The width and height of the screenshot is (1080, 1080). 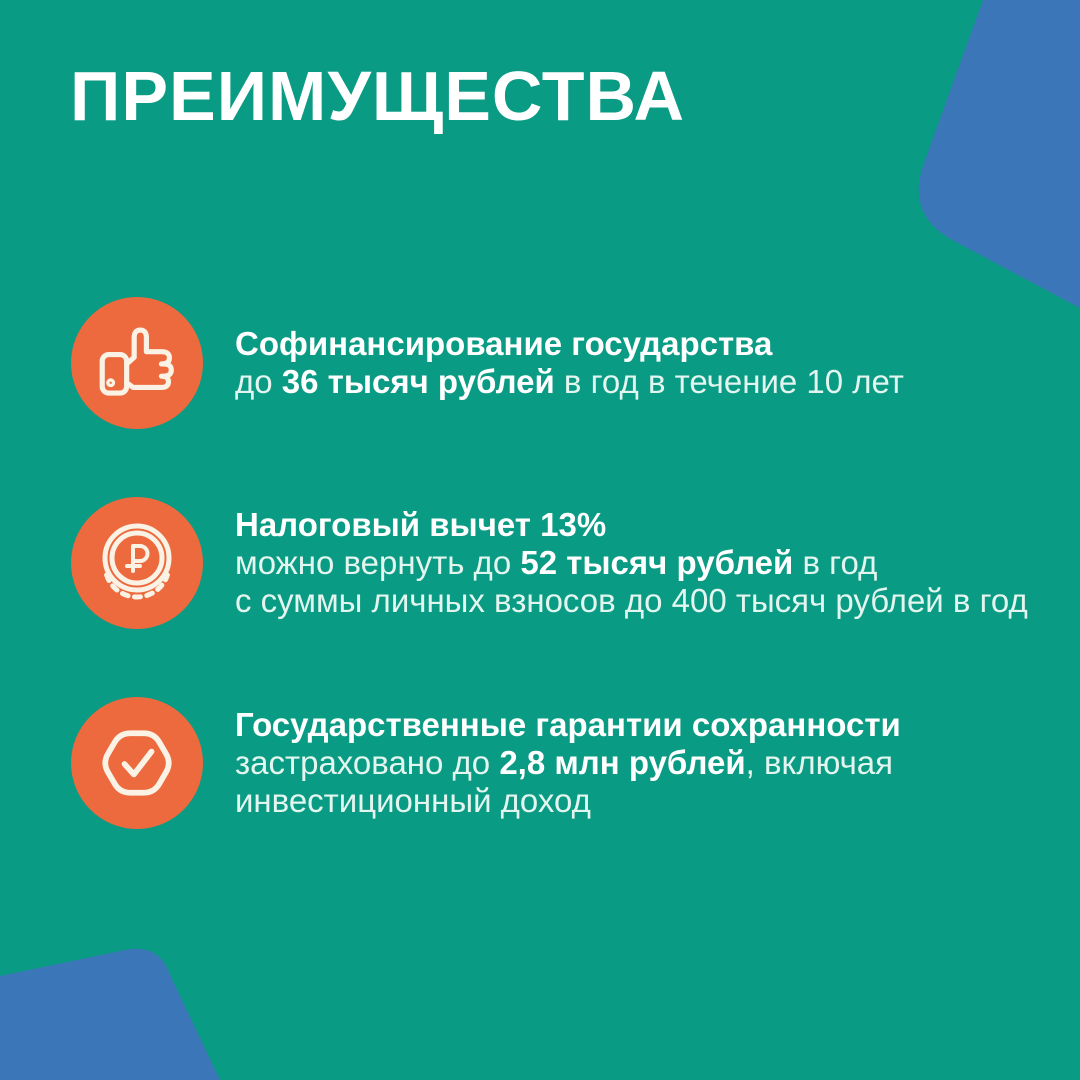 I want to click on decor-shape-bottom-left, so click(x=110, y=1014).